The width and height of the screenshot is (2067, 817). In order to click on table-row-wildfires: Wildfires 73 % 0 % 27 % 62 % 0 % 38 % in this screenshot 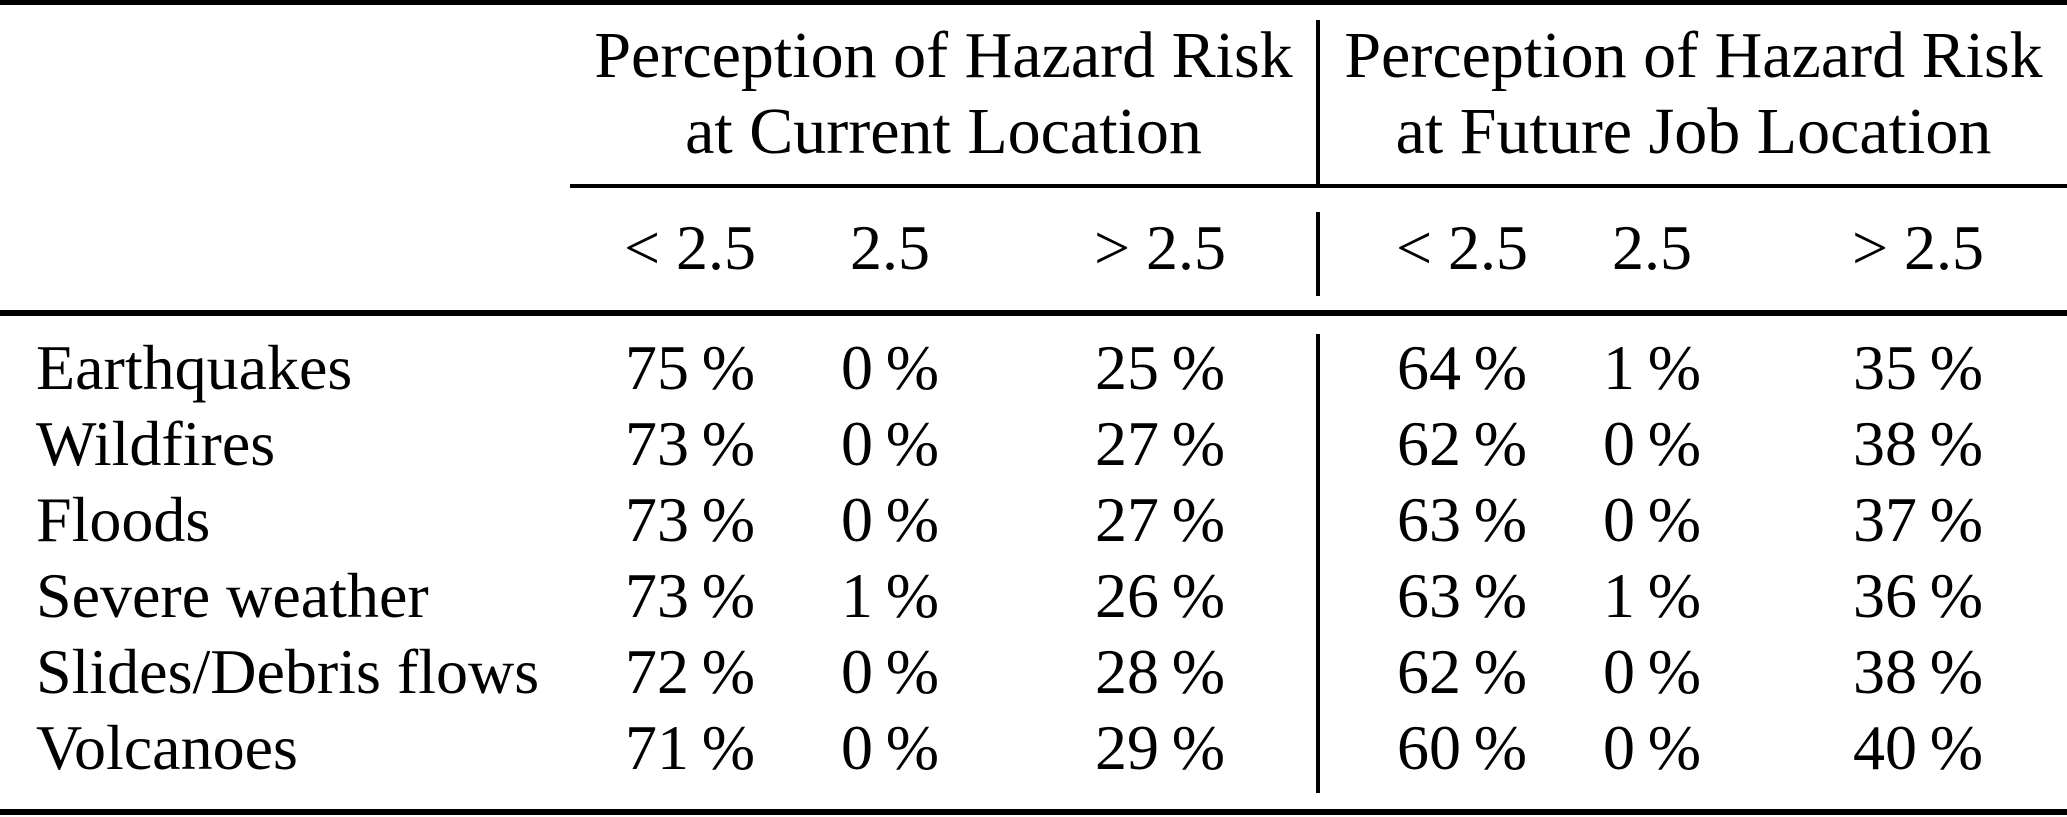, I will do `click(1033, 450)`.